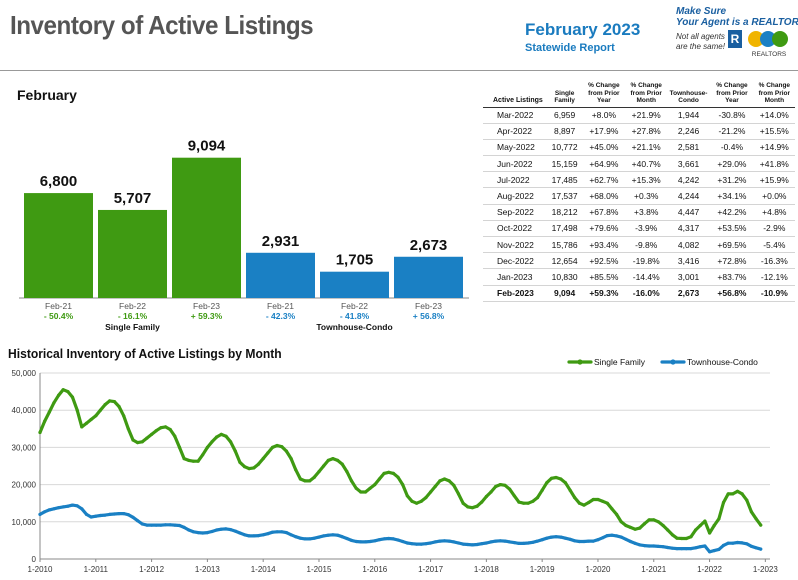 The height and width of the screenshot is (580, 798). Describe the element at coordinates (604, 95) in the screenshot. I see `column-header: % Change from Prior Year` at that location.